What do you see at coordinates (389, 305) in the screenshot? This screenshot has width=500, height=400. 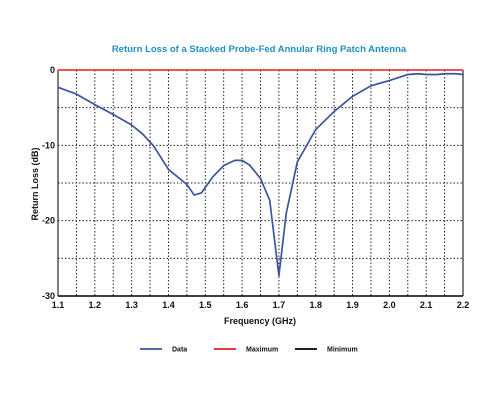 I see `x-tick-label: 2.0` at bounding box center [389, 305].